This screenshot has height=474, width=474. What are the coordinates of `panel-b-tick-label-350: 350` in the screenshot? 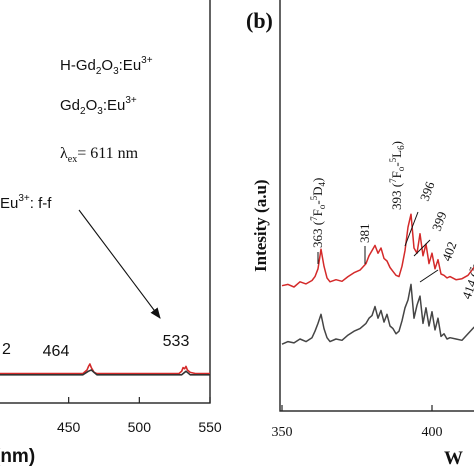 It's located at (282, 432).